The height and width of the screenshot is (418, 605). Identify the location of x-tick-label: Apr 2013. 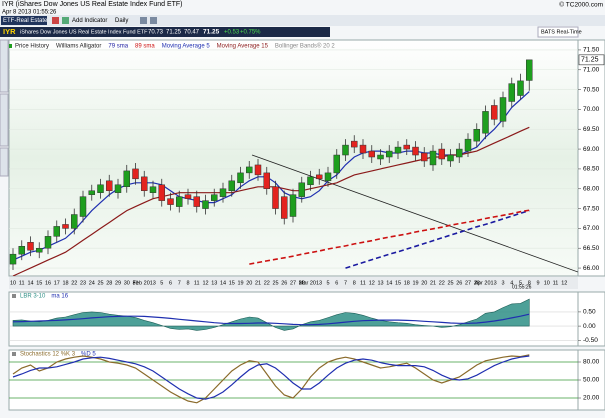
(485, 283).